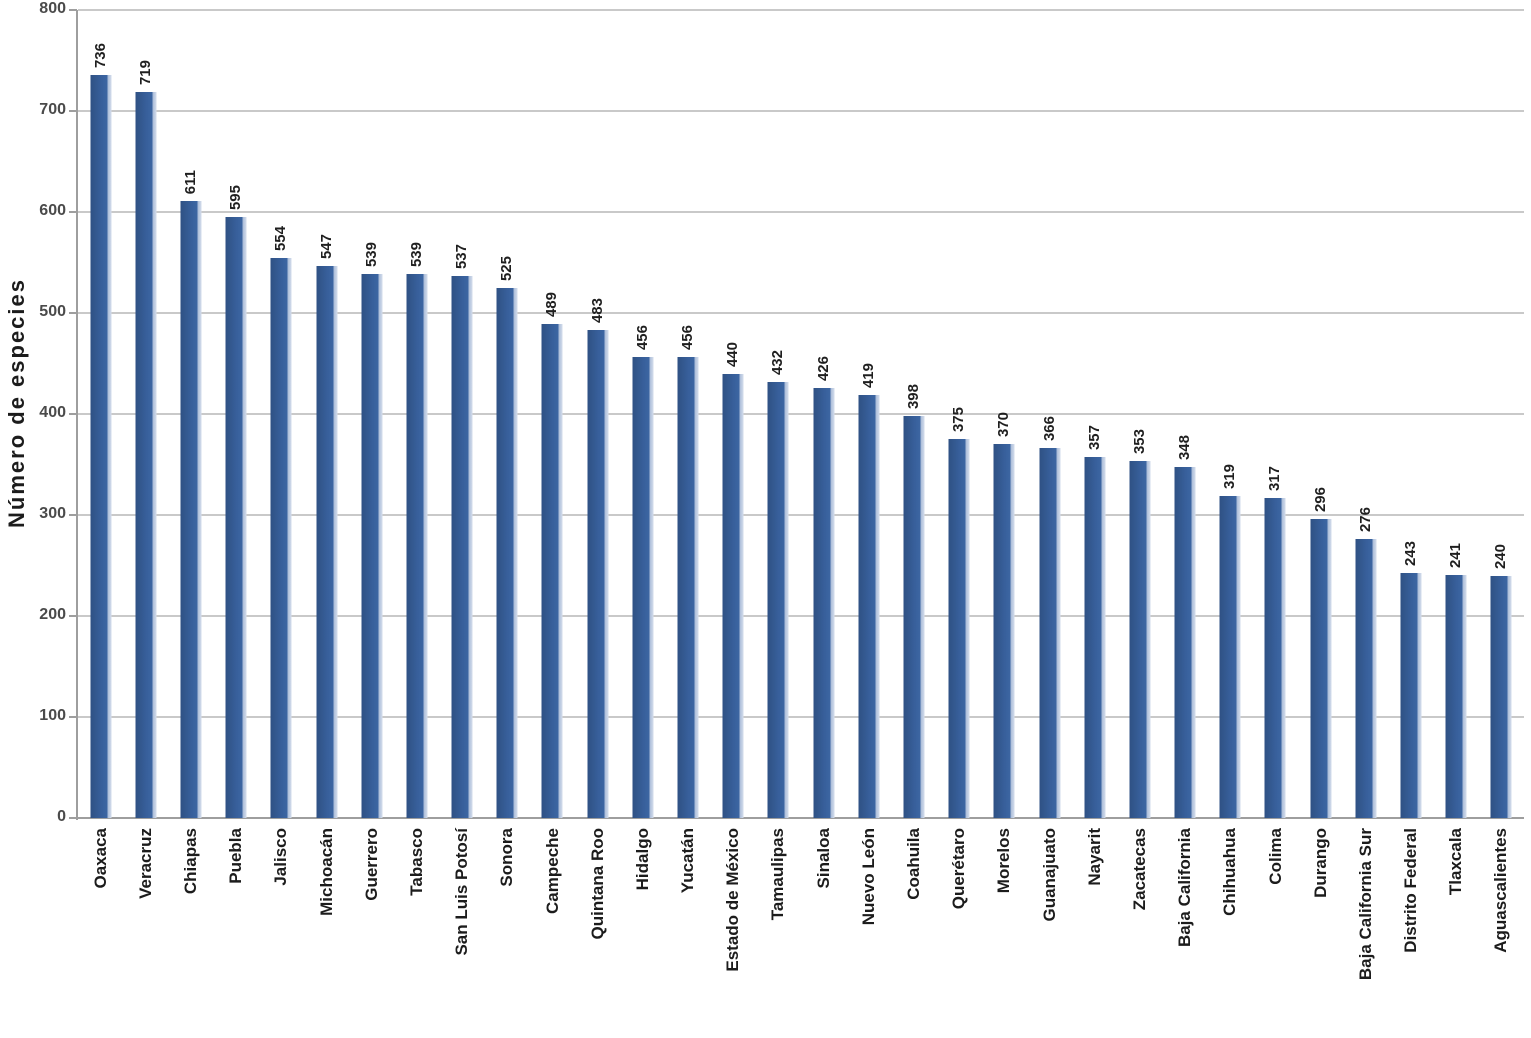 This screenshot has width=1531, height=1038. What do you see at coordinates (913, 397) in the screenshot?
I see `bar-value-label: 398` at bounding box center [913, 397].